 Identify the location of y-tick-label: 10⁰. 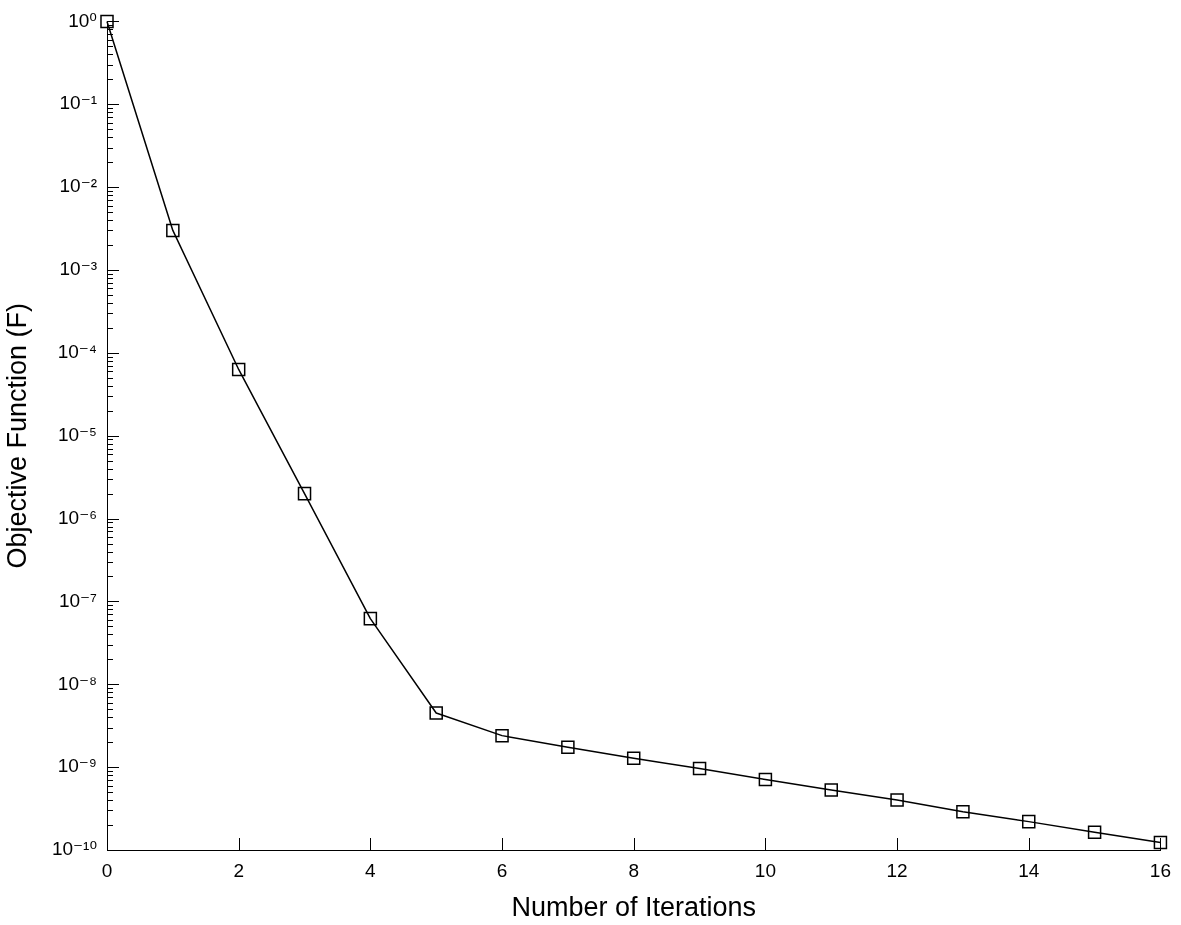
(82, 20).